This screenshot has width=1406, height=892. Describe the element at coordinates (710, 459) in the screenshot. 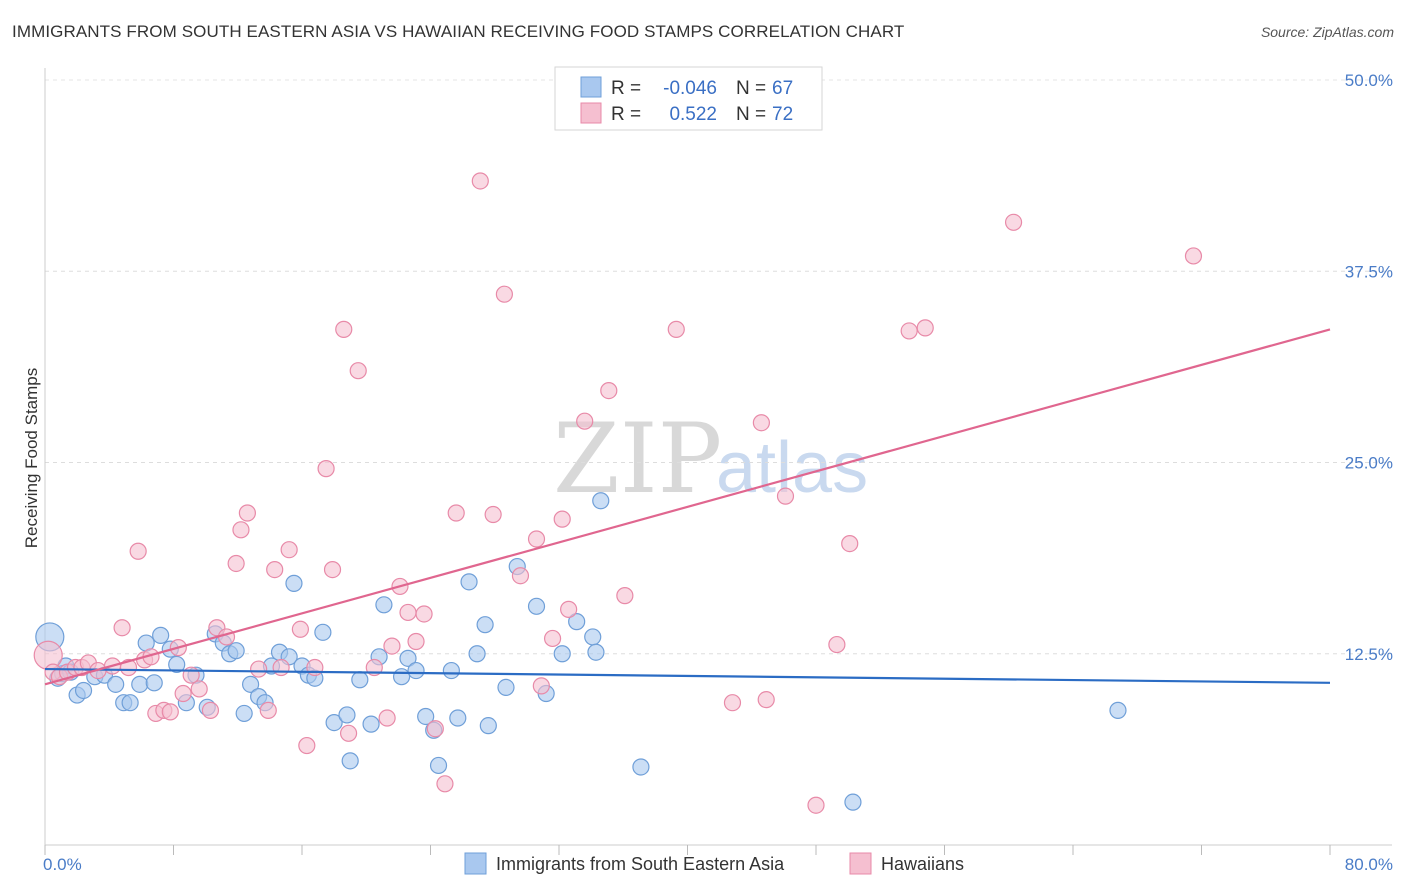

I see `watermark: ZIP atlas` at that location.